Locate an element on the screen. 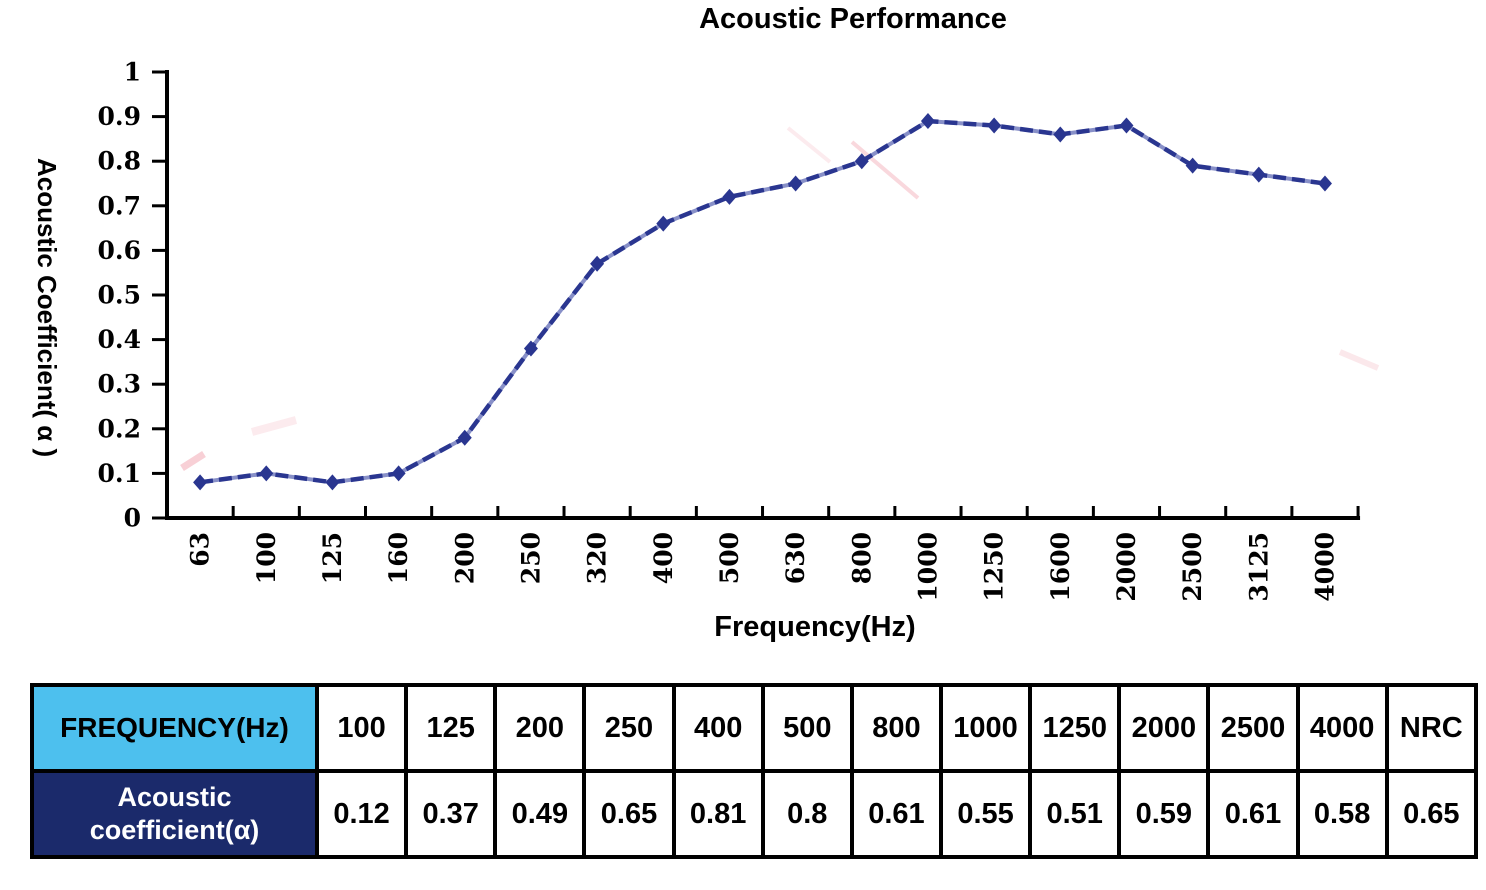 The width and height of the screenshot is (1486, 890). frequency-column-header: 500 is located at coordinates (807, 728).